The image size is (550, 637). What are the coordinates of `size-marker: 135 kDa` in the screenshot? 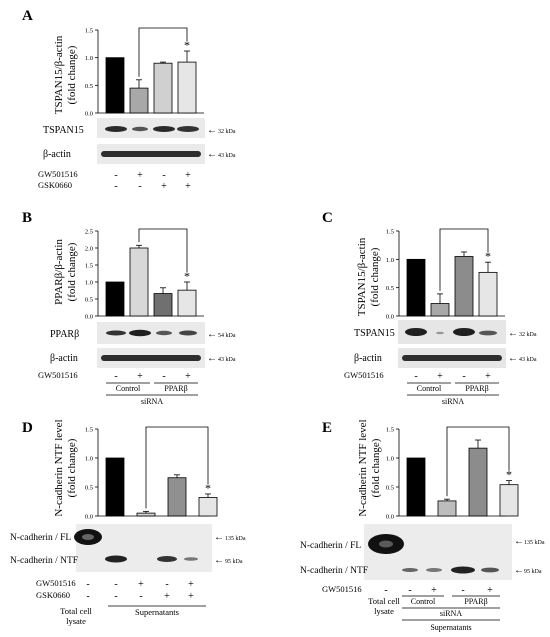 It's located at (534, 543).